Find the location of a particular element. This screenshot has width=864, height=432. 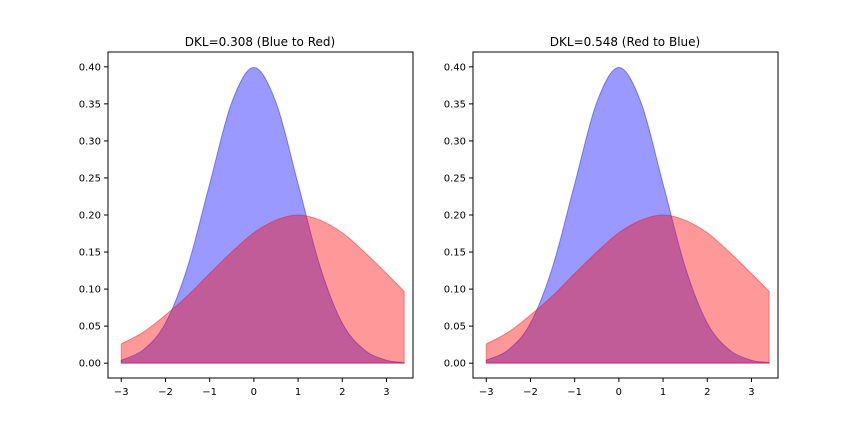

subplot-title: DKL=0.308 (Blue to Red) is located at coordinates (260, 42).